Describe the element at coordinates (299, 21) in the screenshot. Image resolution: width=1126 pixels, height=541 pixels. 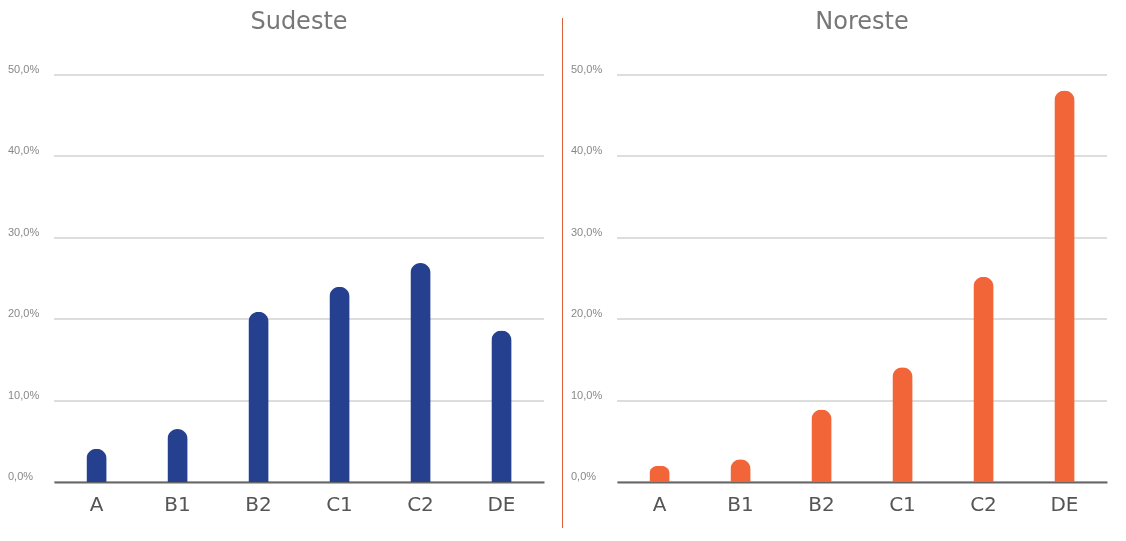
I see `chart-title: Sudeste` at that location.